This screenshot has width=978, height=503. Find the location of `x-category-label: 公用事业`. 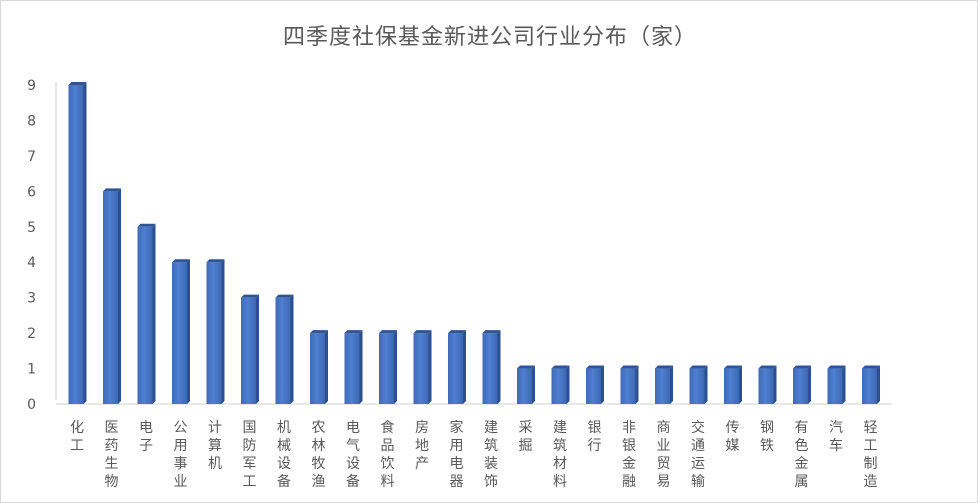

x-category-label: 公用事业 is located at coordinates (181, 455).